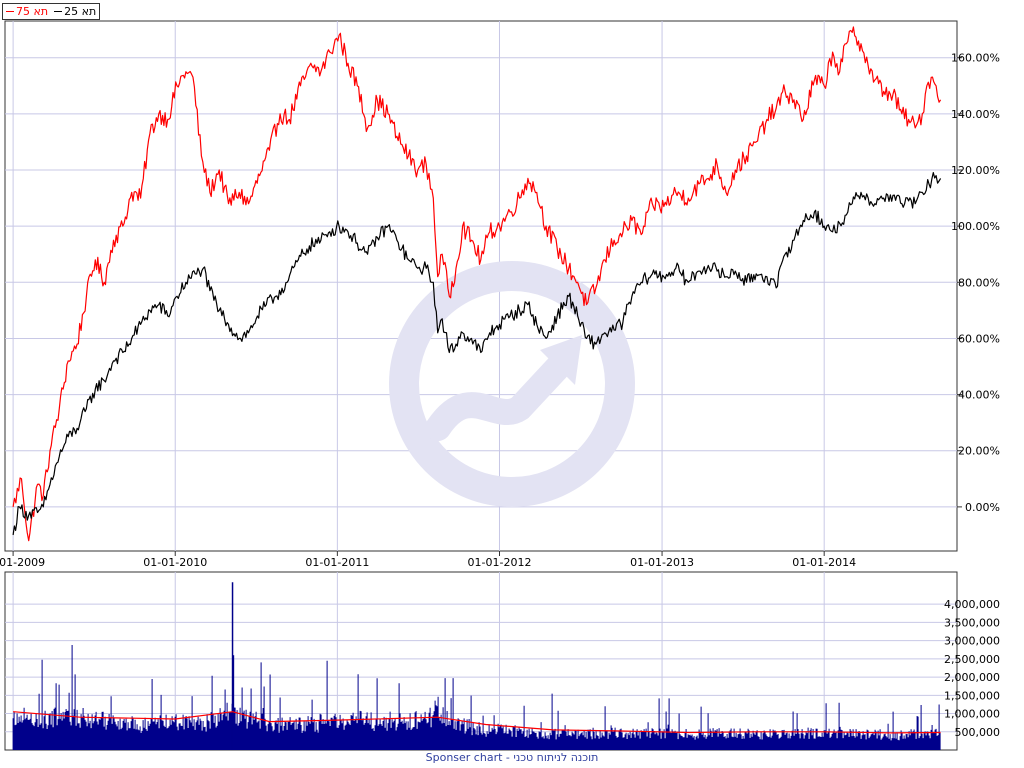 Image resolution: width=1024 pixels, height=768 pixels. I want to click on footer-caption: Sponser chart - תוכנה לניתוח טכני, so click(512, 757).